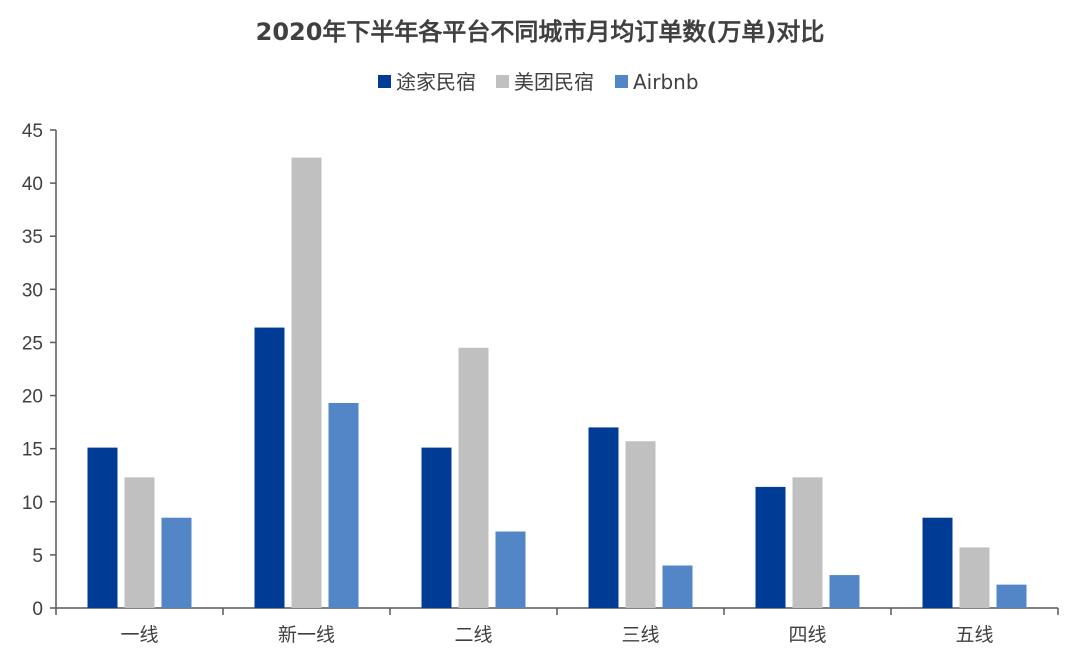 This screenshot has height=665, width=1080. What do you see at coordinates (436, 82) in the screenshot?
I see `legend-label-0: 途家民宿` at bounding box center [436, 82].